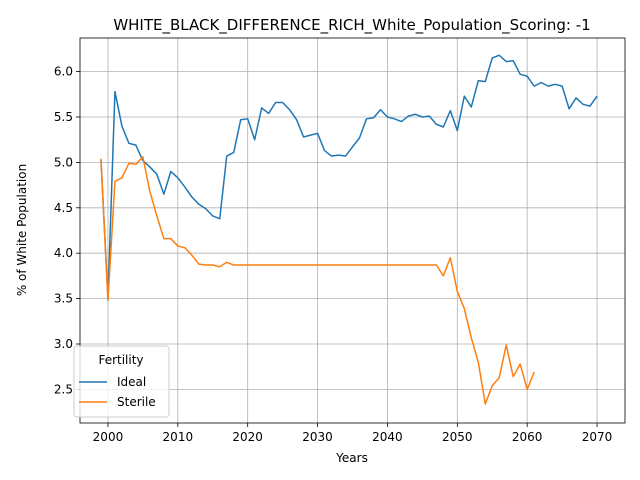 This screenshot has width=640, height=480. Describe the element at coordinates (457, 437) in the screenshot. I see `x-tick-label: 2050` at that location.